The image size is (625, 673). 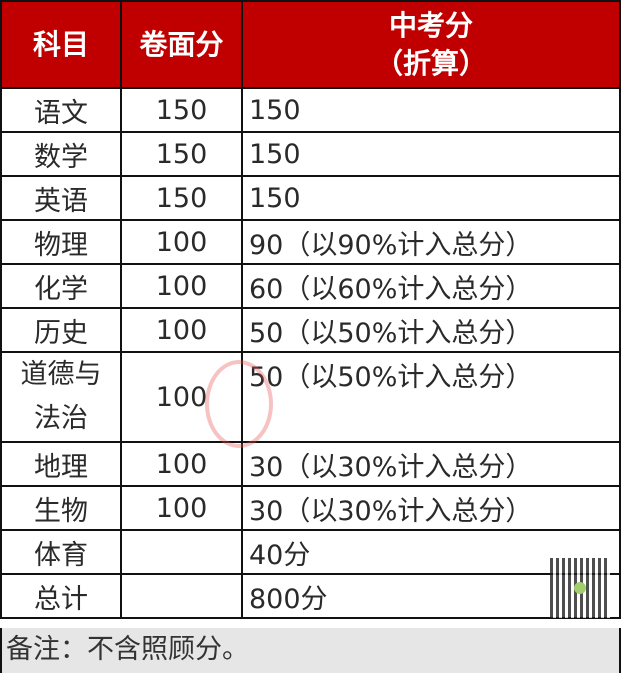 I want to click on table-row: 生物 100 30（以30%计入总分）, so click(x=310, y=508).